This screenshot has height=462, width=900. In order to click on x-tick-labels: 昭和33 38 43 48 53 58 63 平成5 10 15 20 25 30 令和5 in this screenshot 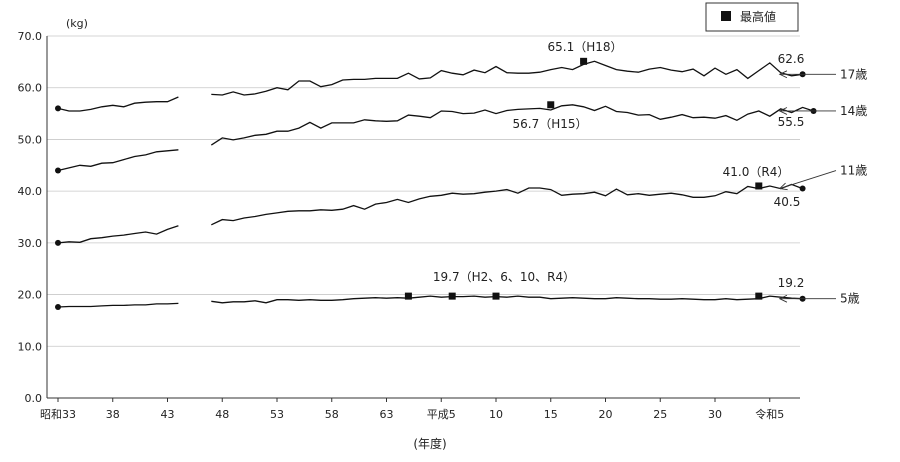, I will do `click(412, 409)`.